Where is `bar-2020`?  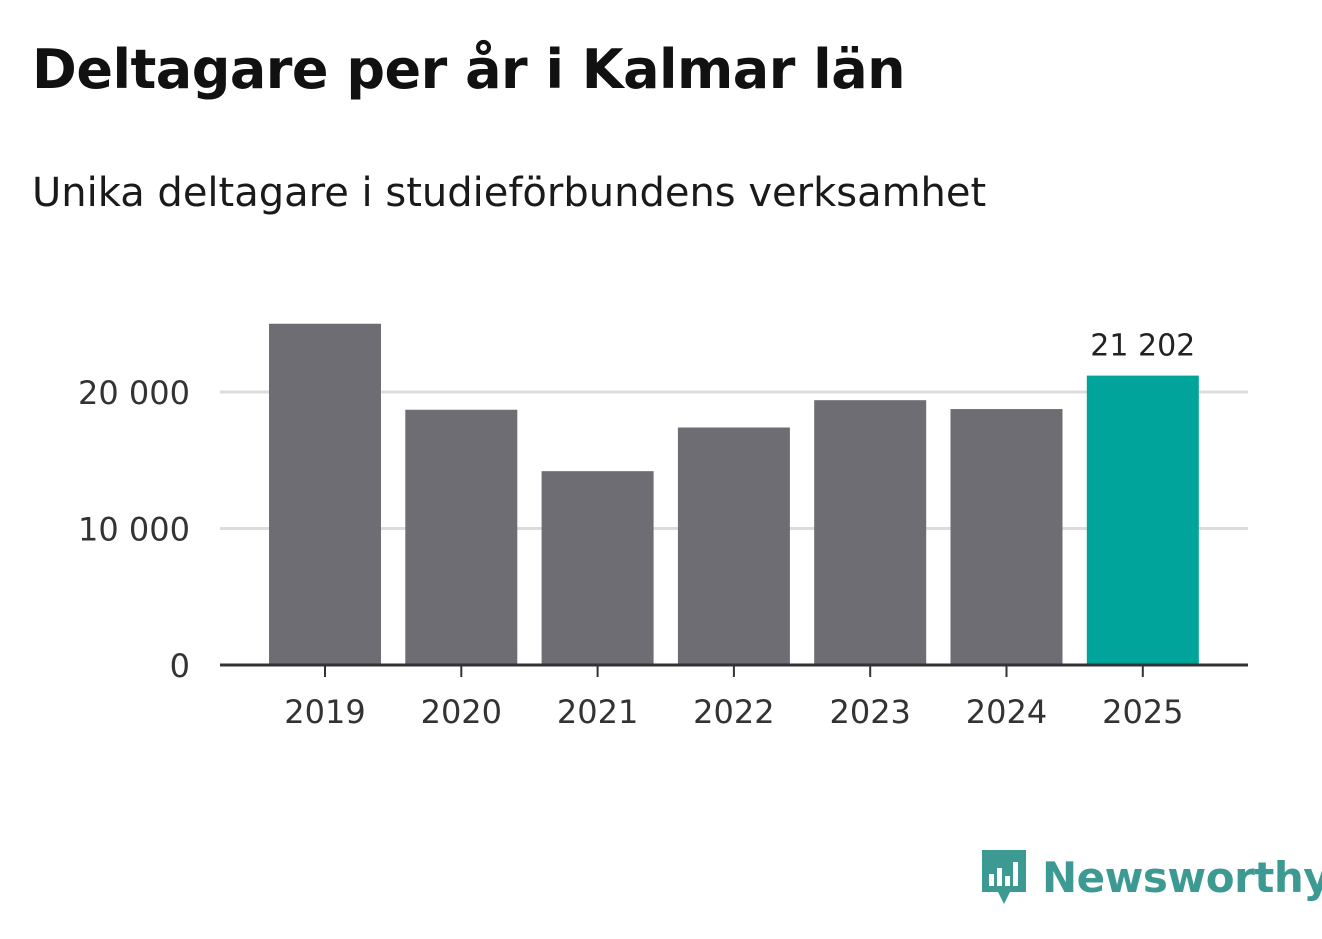 bar-2020 is located at coordinates (461, 537).